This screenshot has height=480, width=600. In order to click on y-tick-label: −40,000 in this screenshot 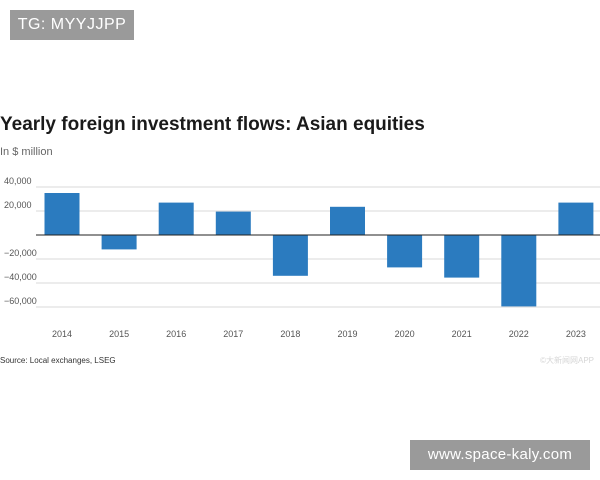, I will do `click(20, 277)`.